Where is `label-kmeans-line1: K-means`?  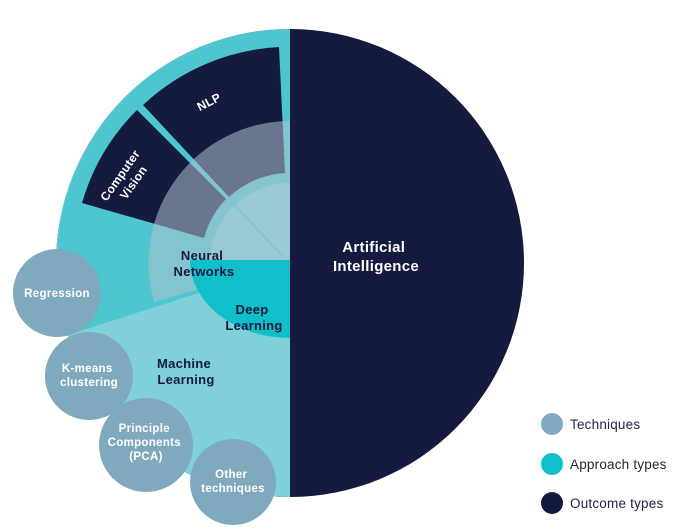
label-kmeans-line1: K-means is located at coordinates (87, 369).